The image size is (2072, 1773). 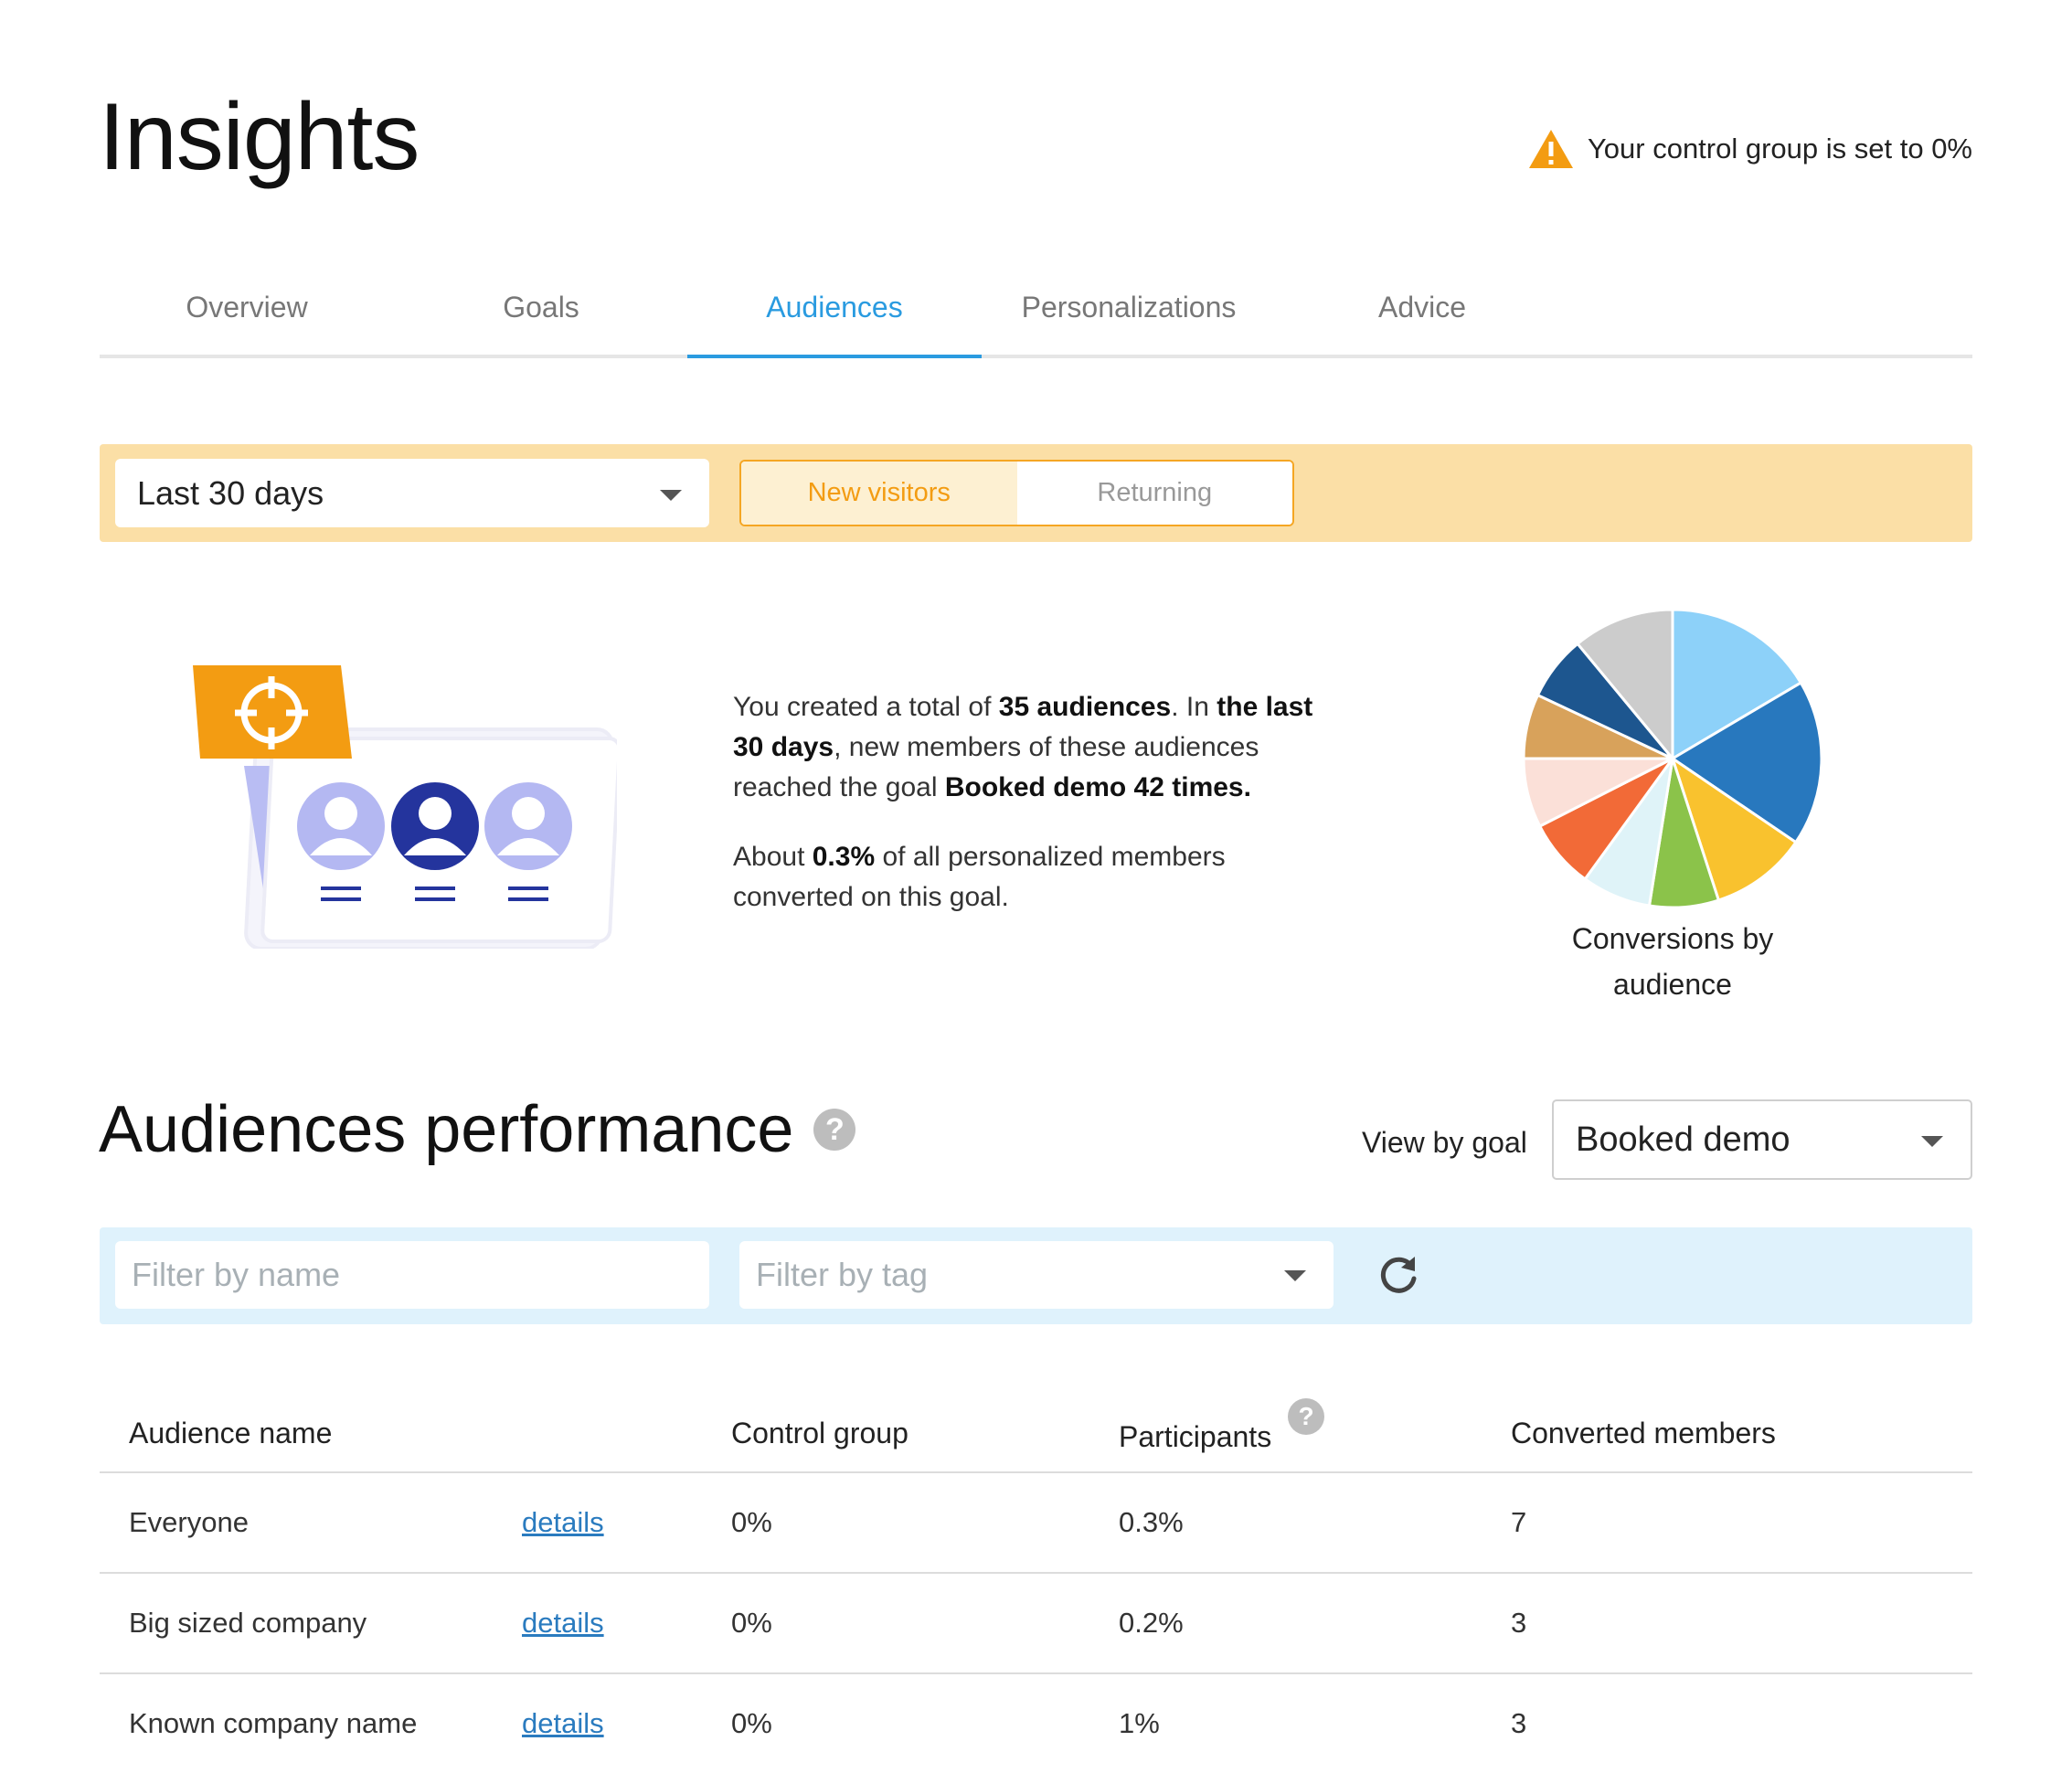 I want to click on view-by-goal-label: View by goal, so click(x=1444, y=1142).